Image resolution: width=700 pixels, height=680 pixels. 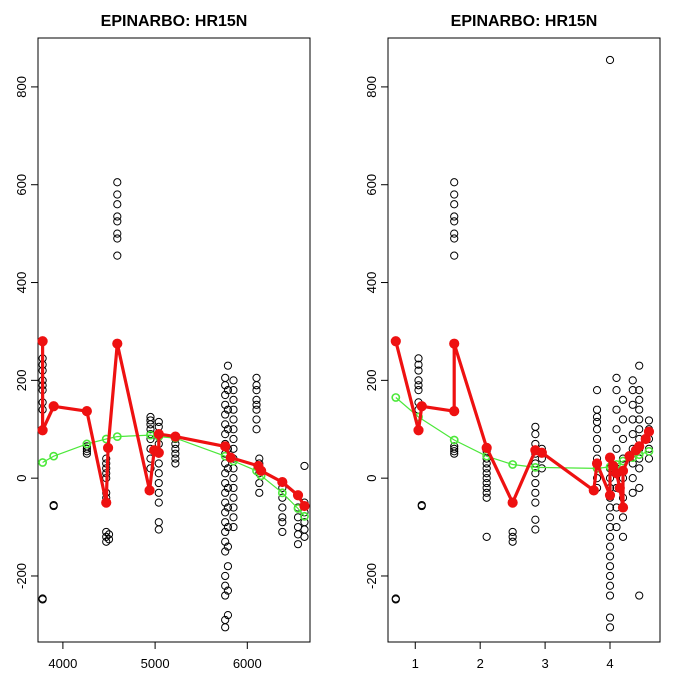 I want to click on red-series, so click(x=173, y=424).